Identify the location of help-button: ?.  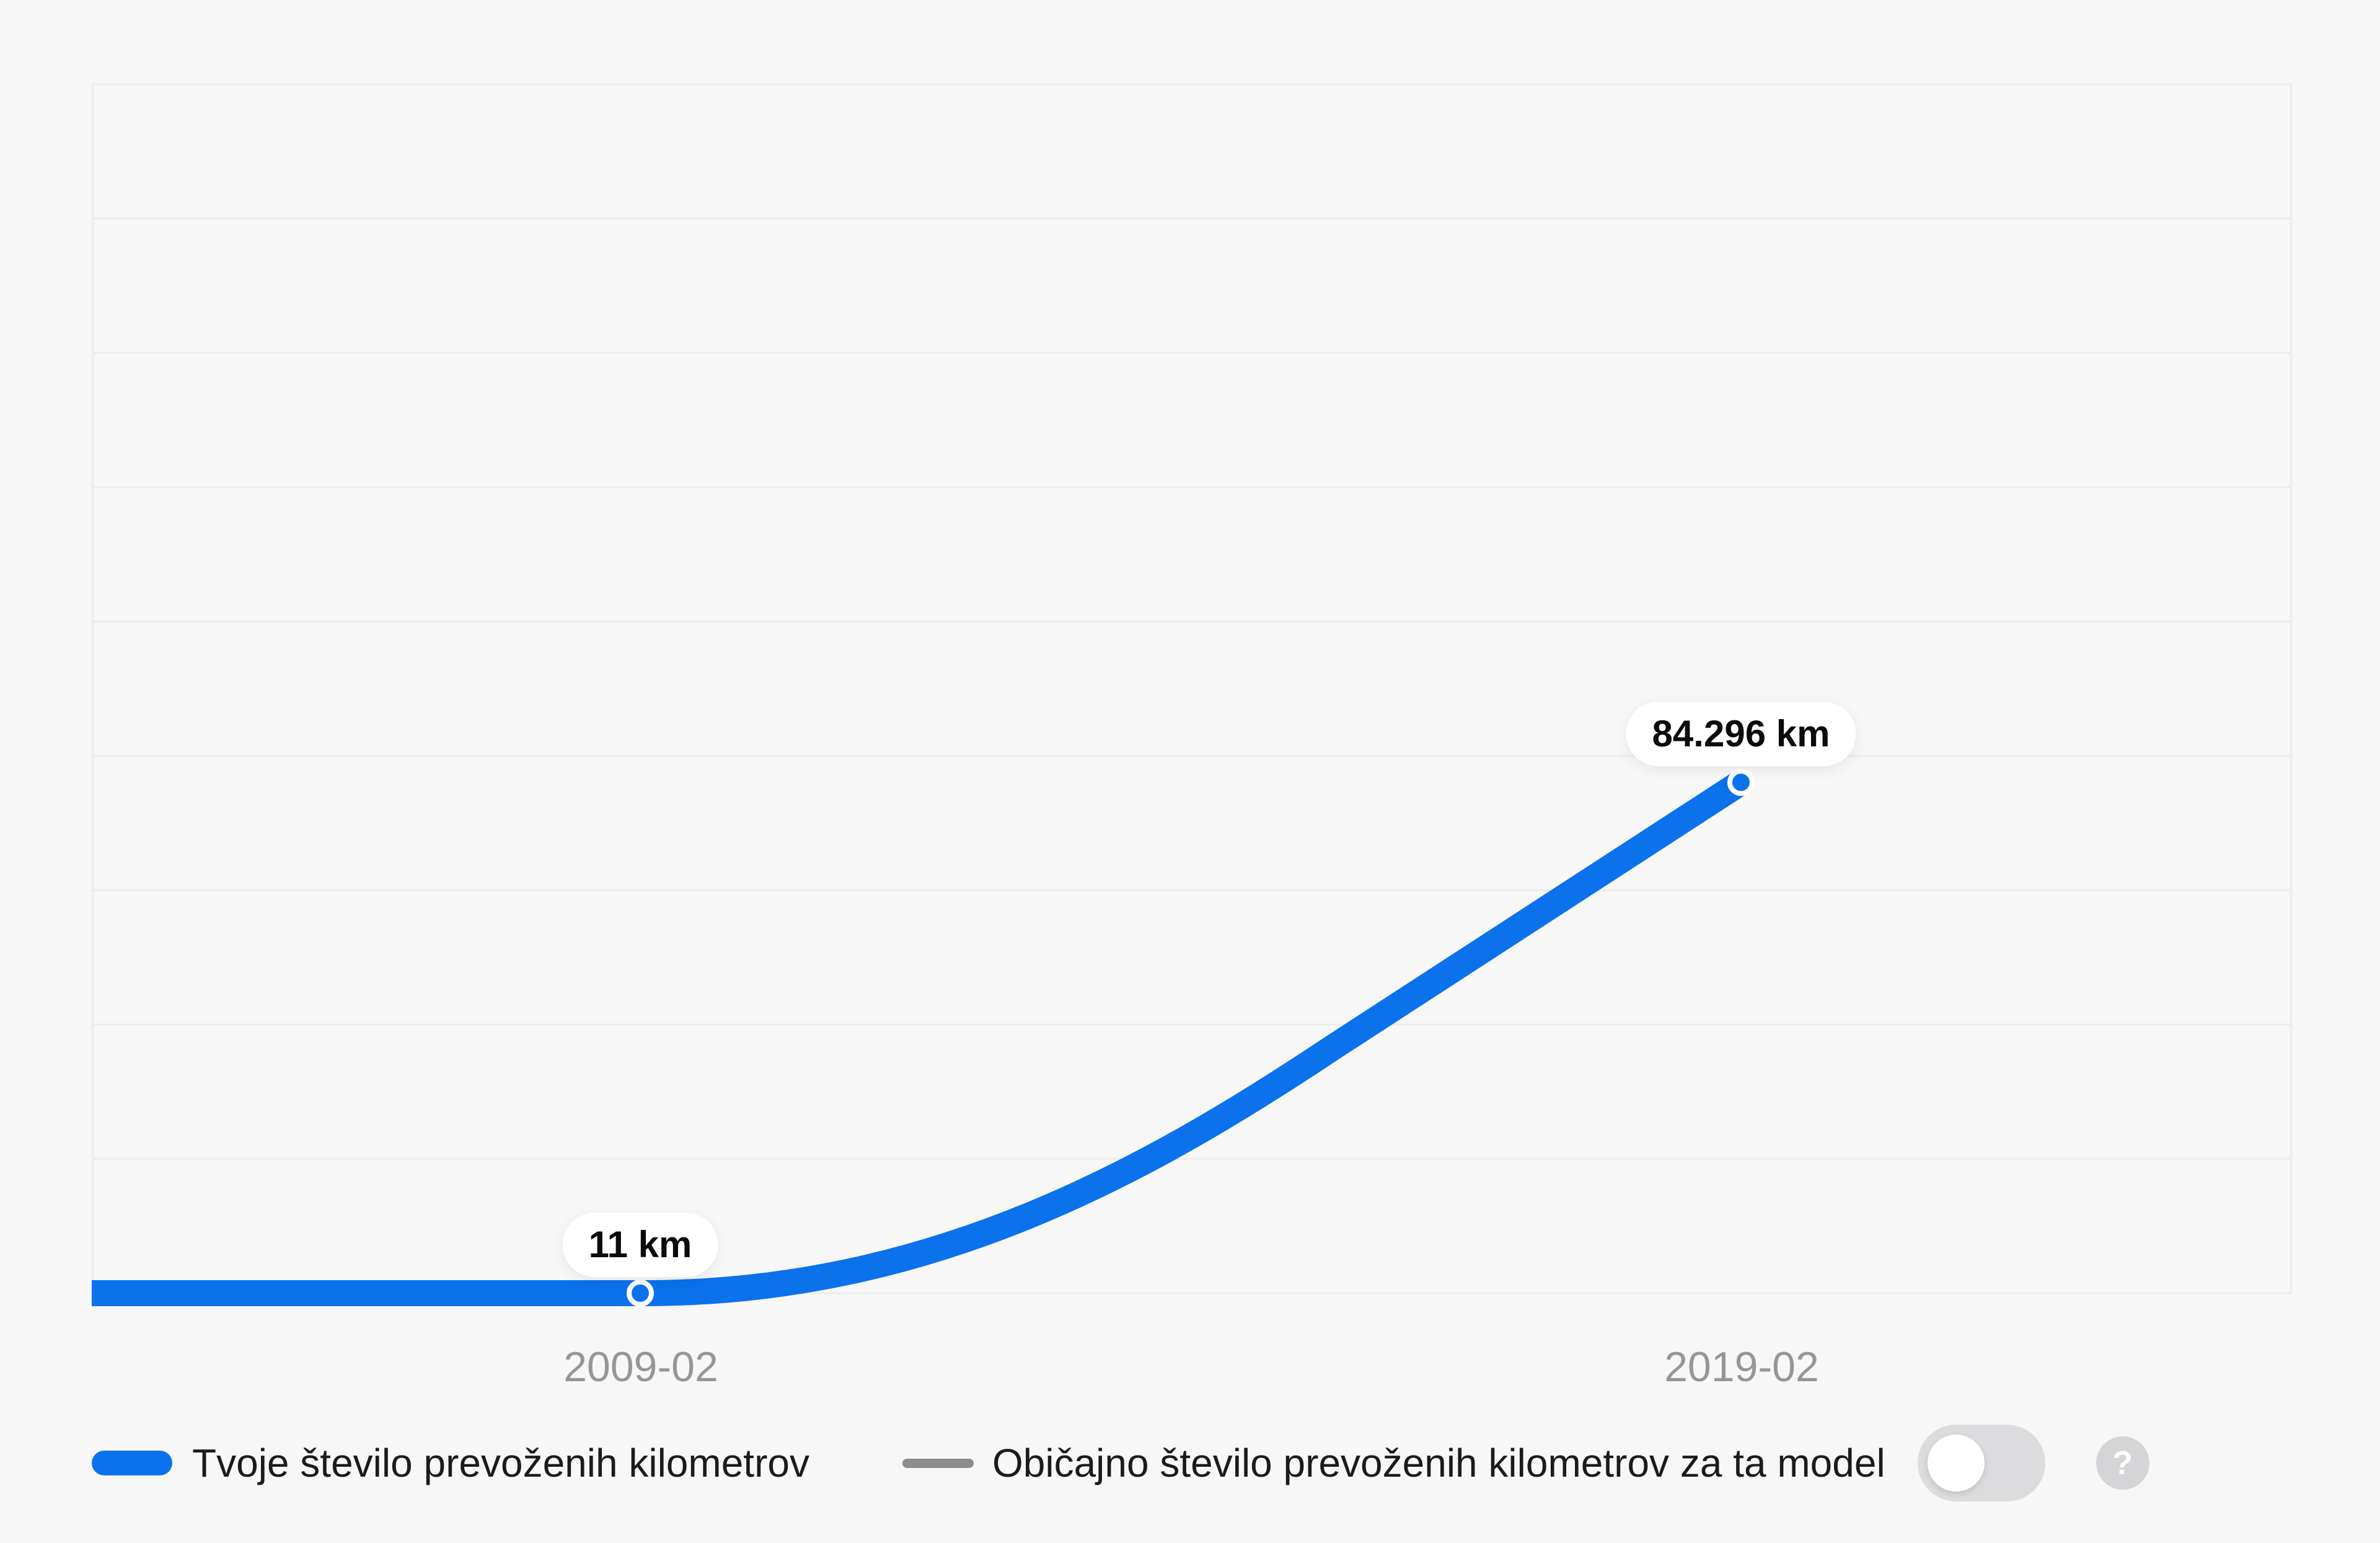
(2122, 1463).